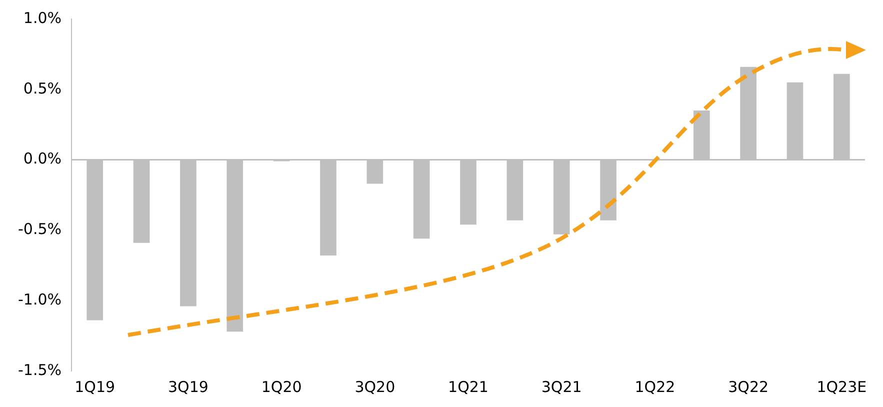 The width and height of the screenshot is (883, 407). Describe the element at coordinates (42, 88) in the screenshot. I see `y-tick-label: 0.5%` at that location.